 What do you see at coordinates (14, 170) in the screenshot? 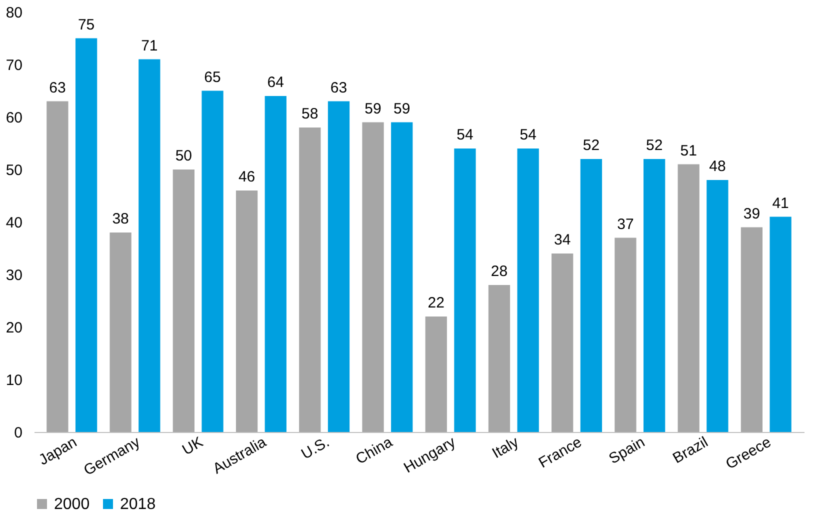
I see `y-tick-label: 50` at bounding box center [14, 170].